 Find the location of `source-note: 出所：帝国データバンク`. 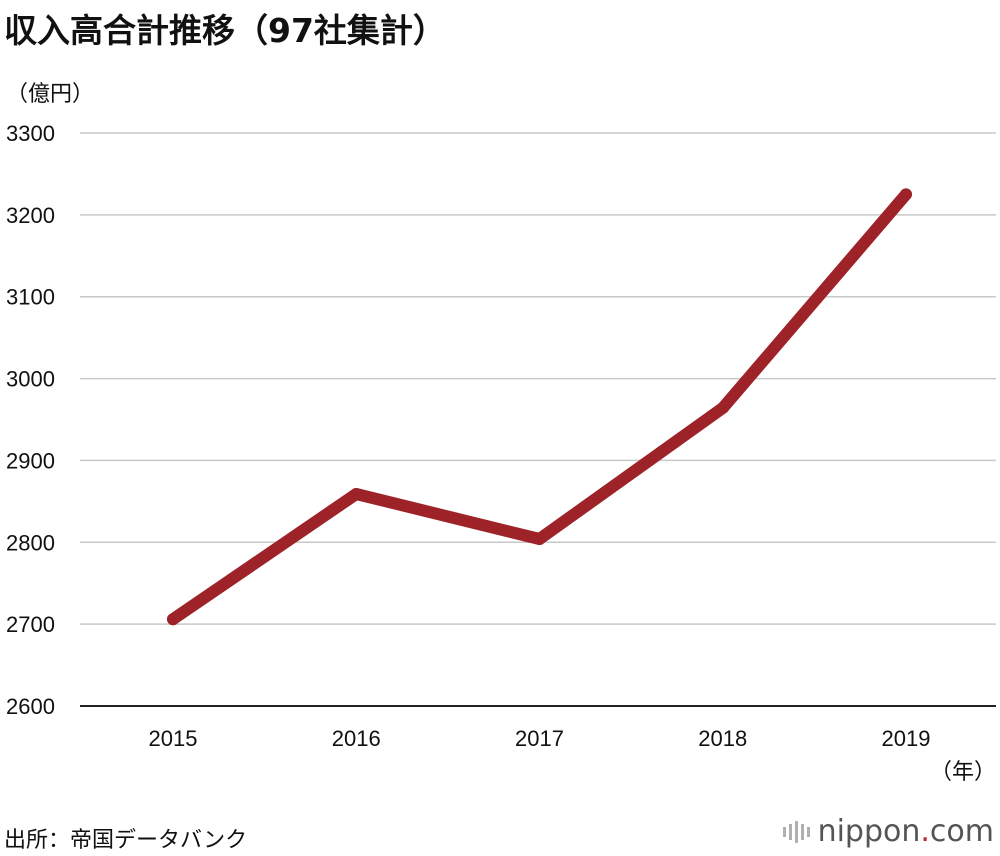

source-note: 出所：帝国データバンク is located at coordinates (126, 840).